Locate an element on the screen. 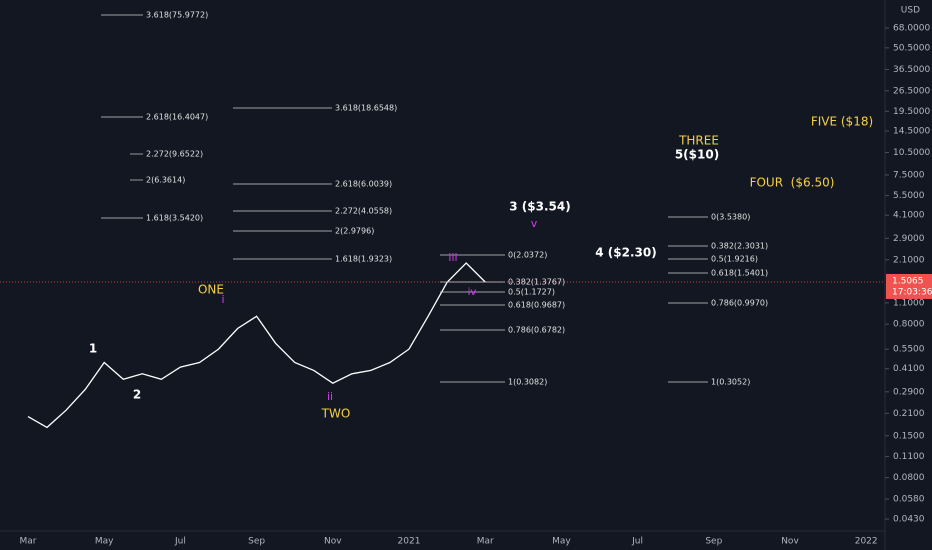  fib-label: 0.618(0.9687) is located at coordinates (536, 305).